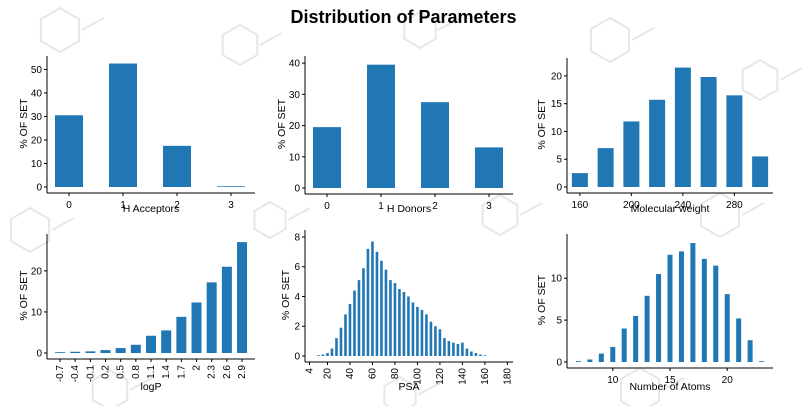 This screenshot has width=807, height=406. Describe the element at coordinates (60, 374) in the screenshot. I see `x-tick-label: -0.7` at that location.